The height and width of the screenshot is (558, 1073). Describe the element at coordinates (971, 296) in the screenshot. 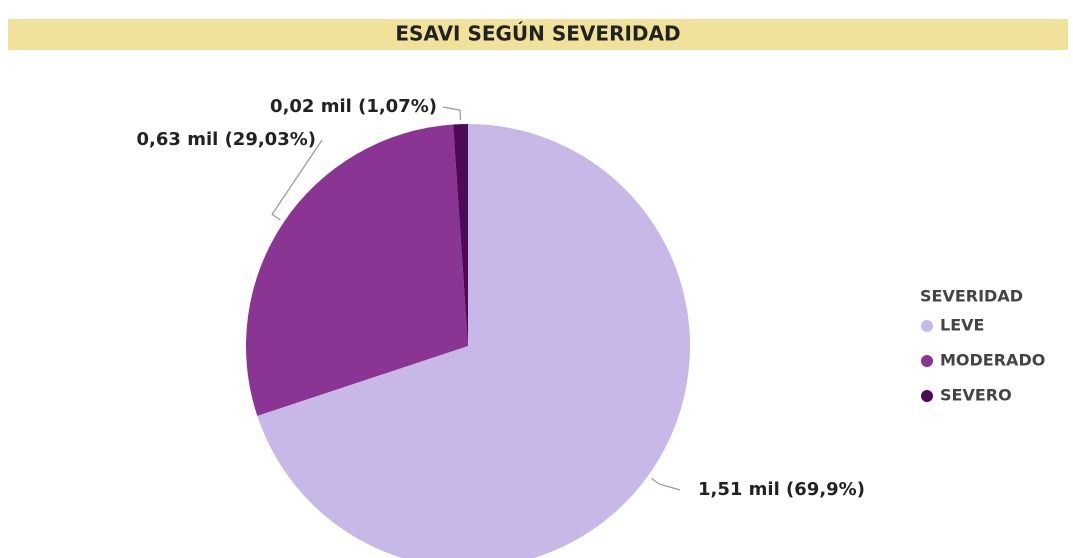

I see `legend-title: SEVERIDAD` at that location.